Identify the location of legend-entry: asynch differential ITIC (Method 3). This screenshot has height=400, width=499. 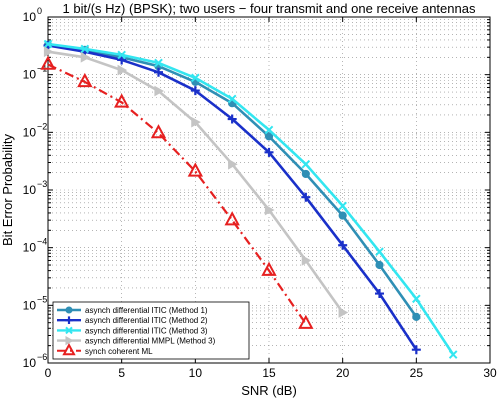
(132, 330).